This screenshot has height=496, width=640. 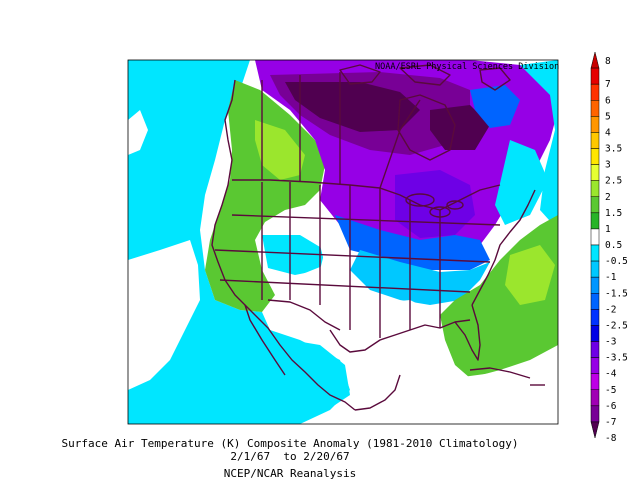 I want to click on colorbar-tick-label: -4, so click(x=611, y=374).